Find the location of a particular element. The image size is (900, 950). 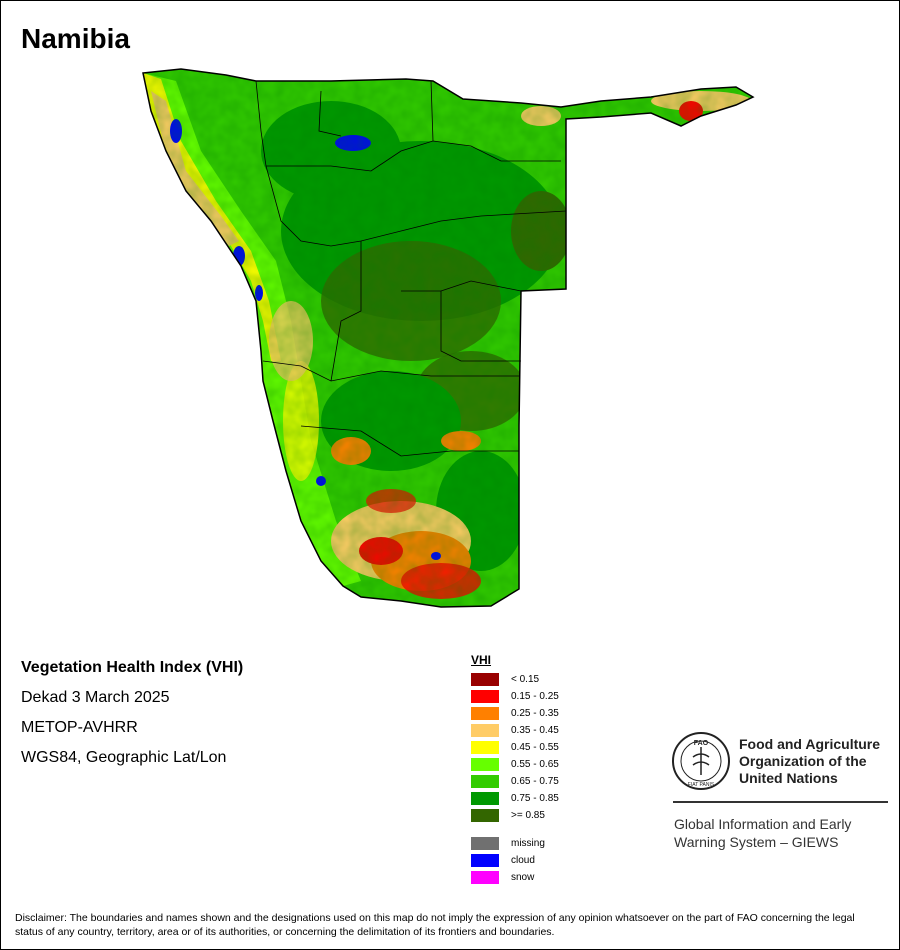

legend-item: >= 0.85 is located at coordinates (508, 815).